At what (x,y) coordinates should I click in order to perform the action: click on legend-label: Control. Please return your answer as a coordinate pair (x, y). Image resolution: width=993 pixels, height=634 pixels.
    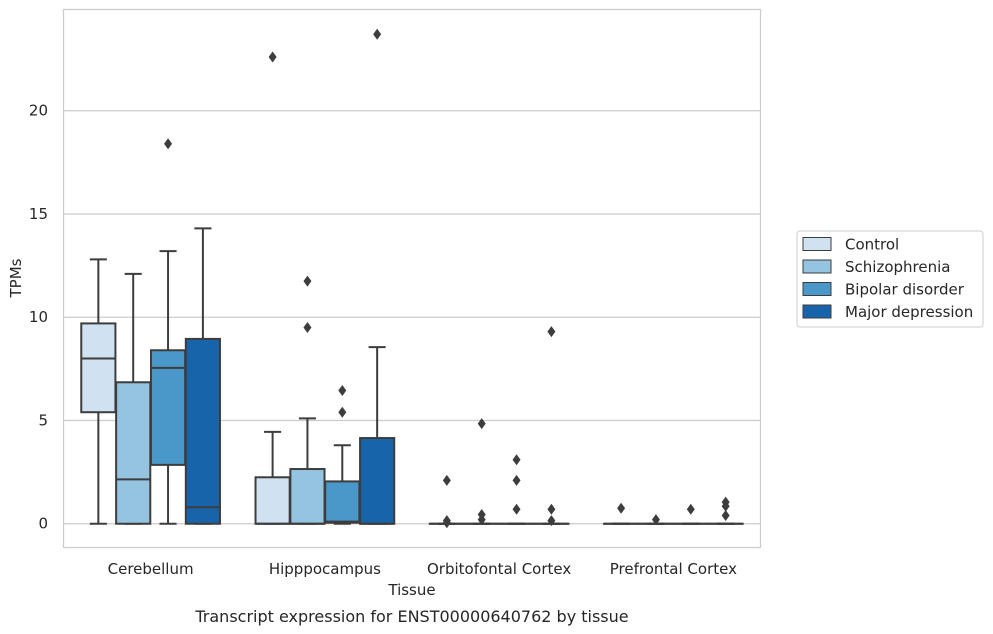
    Looking at the image, I should click on (872, 245).